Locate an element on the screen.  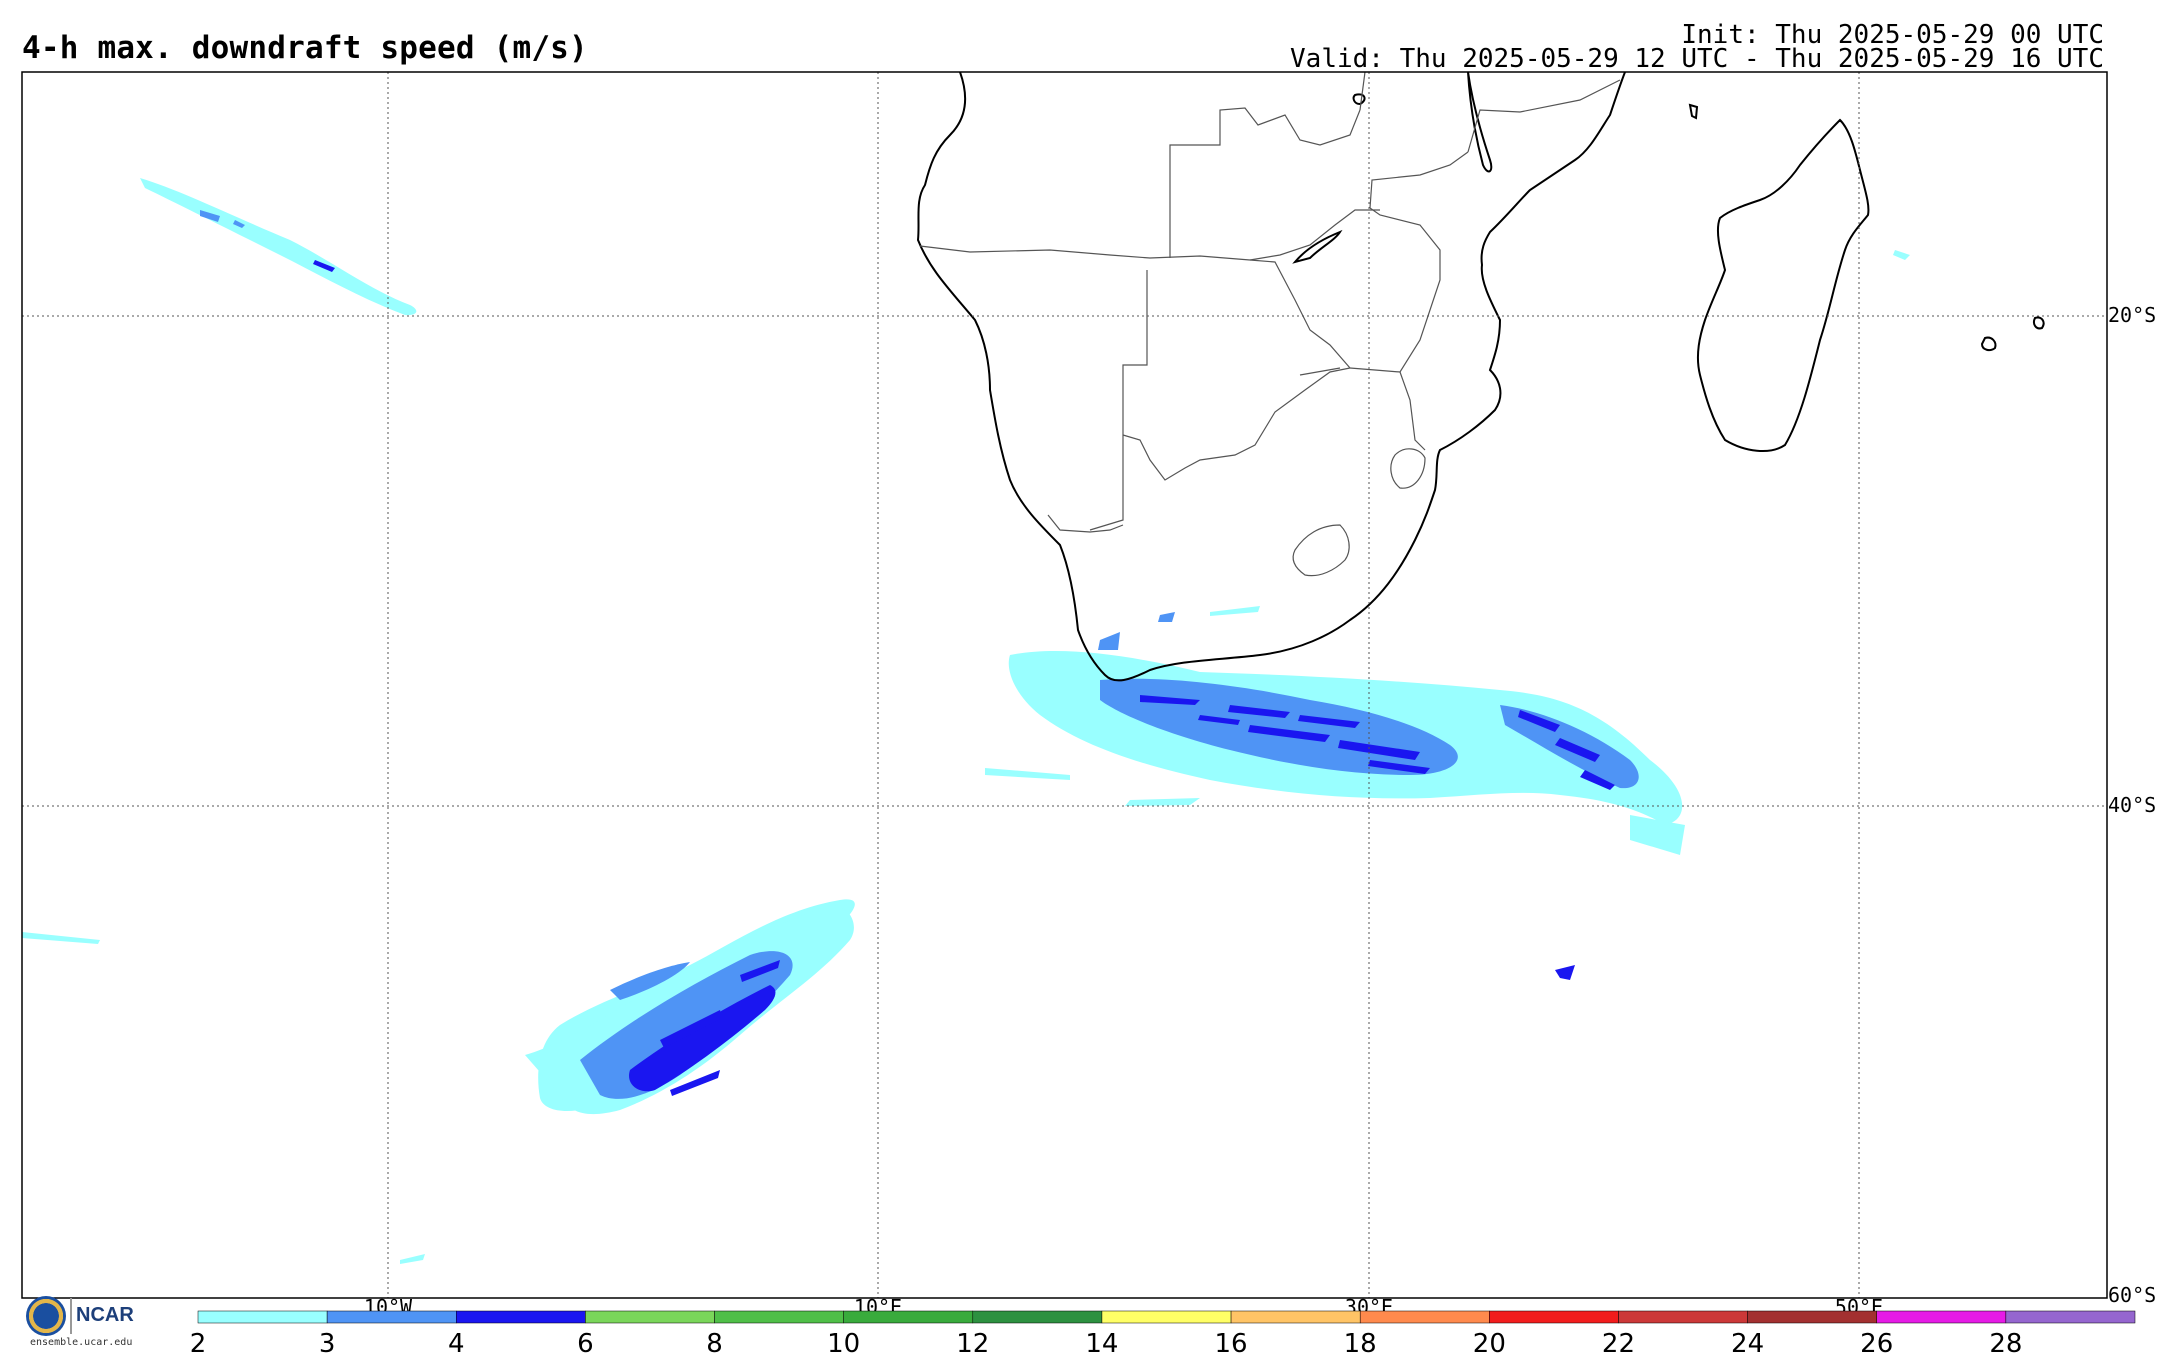
africa-coastline is located at coordinates (1271, 377).